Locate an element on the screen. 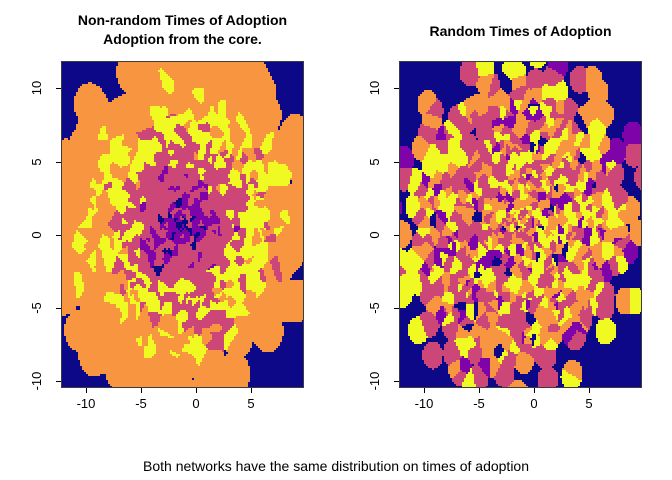  right-plot-title: Random Times of Adoption is located at coordinates (520, 31).